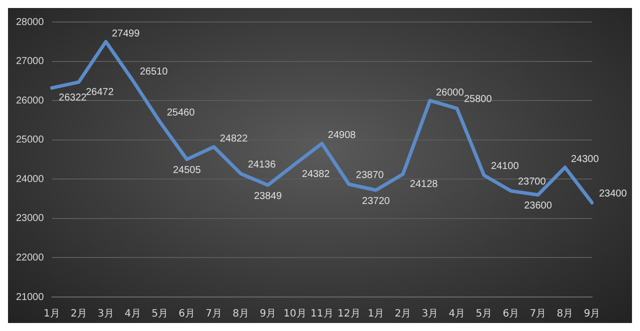 This screenshot has height=331, width=640. What do you see at coordinates (30, 297) in the screenshot?
I see `y-tick-label: 21000` at bounding box center [30, 297].